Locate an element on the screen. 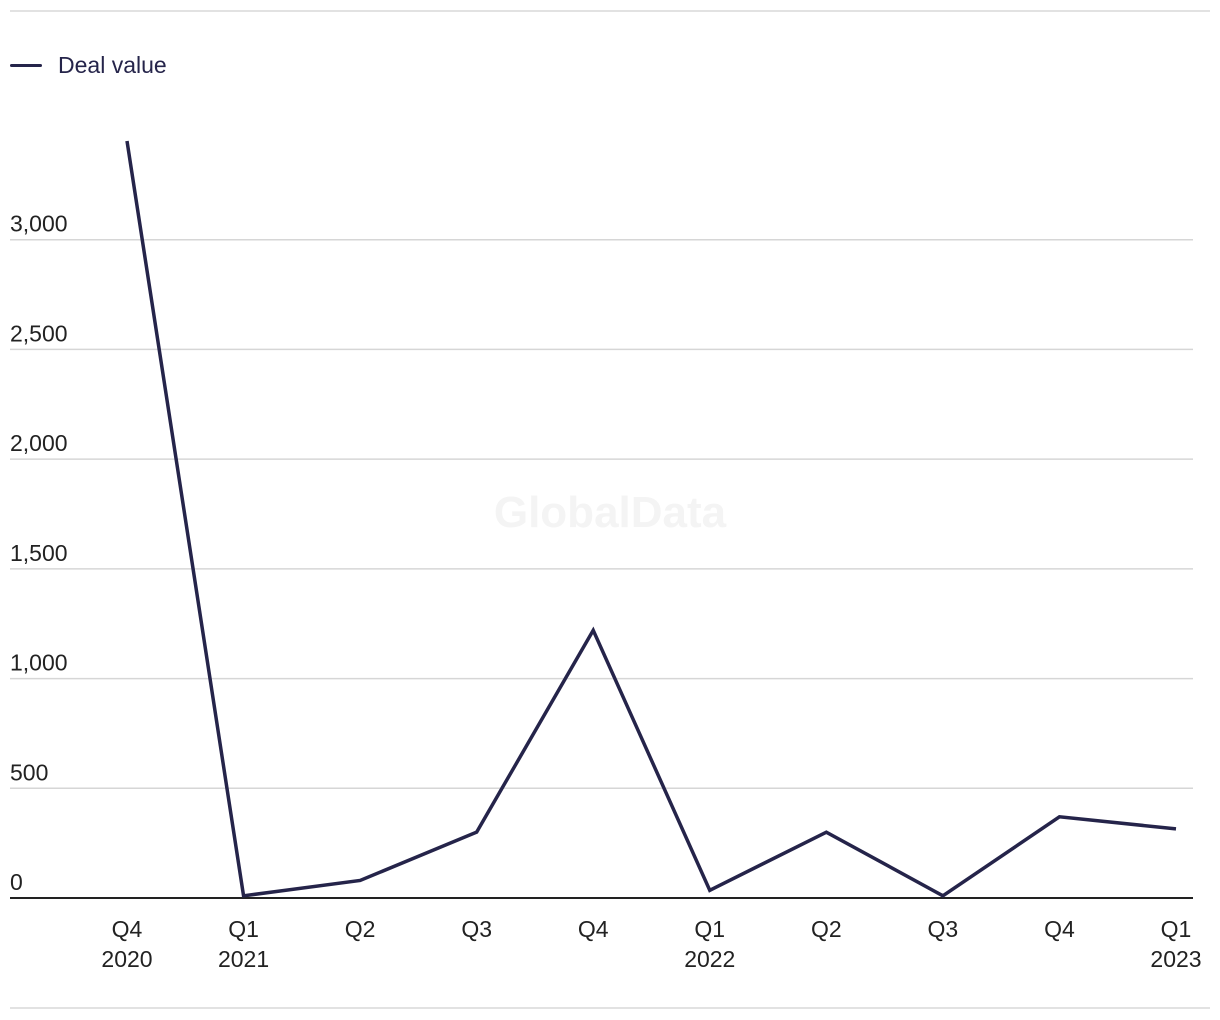 The width and height of the screenshot is (1220, 1020). top-rule is located at coordinates (610, 11).